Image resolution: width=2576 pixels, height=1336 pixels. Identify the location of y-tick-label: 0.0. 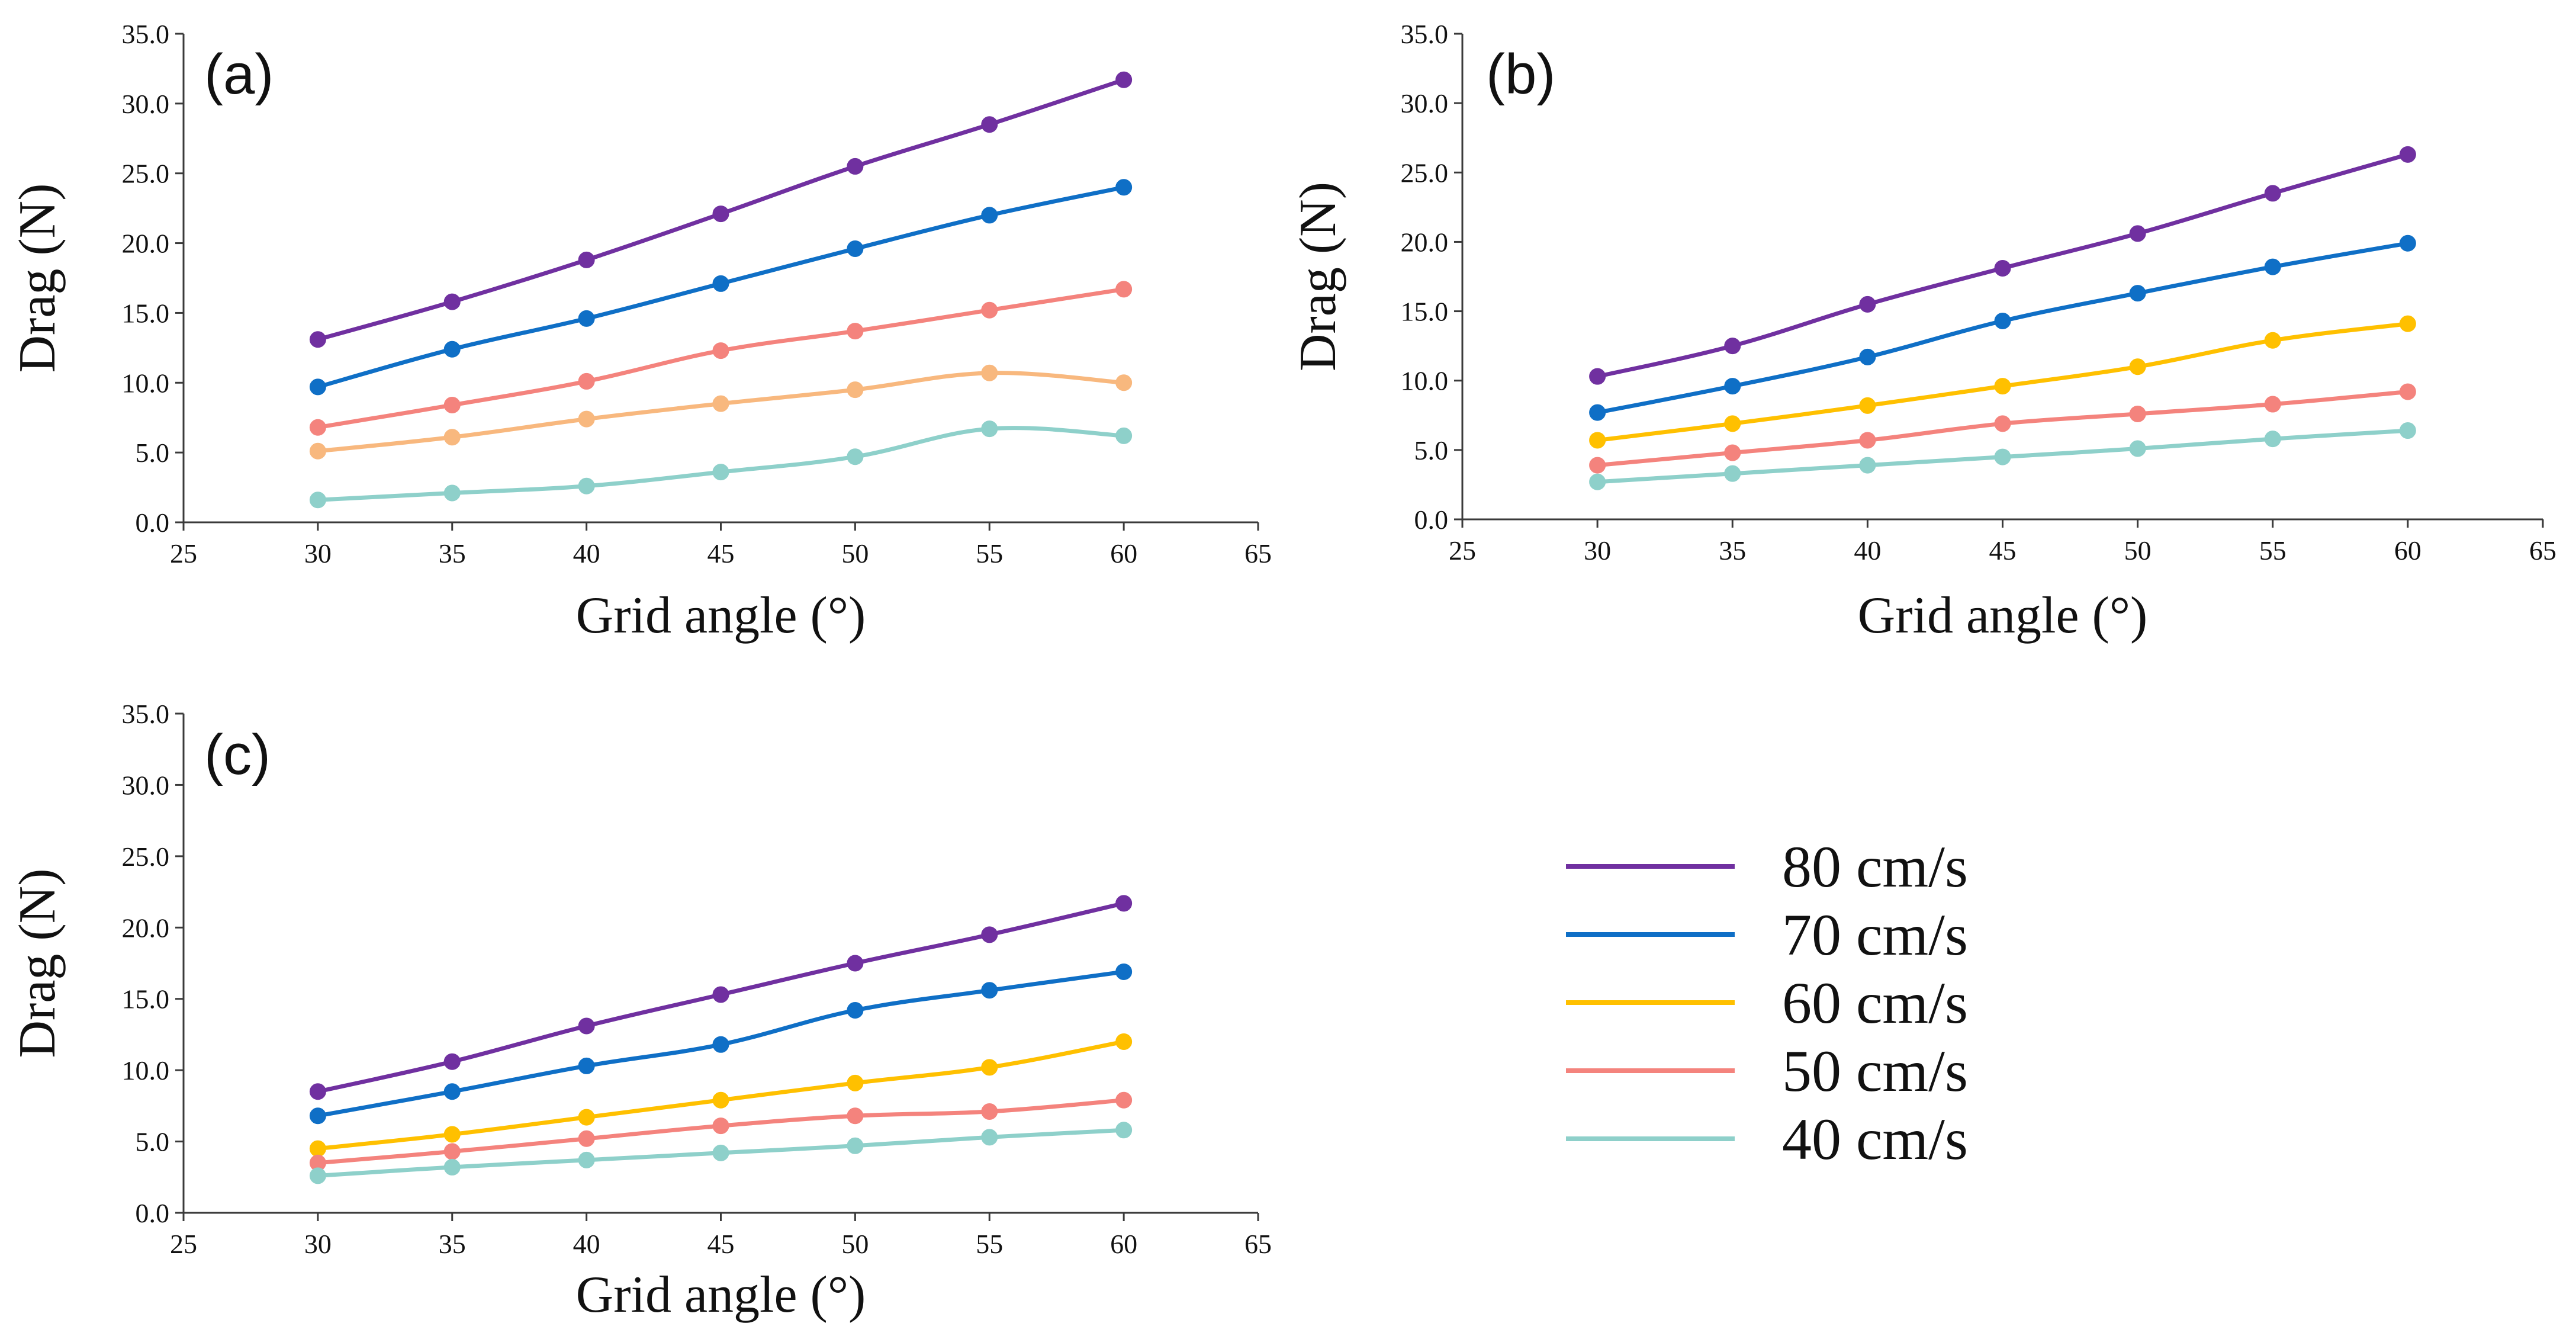
(153, 523).